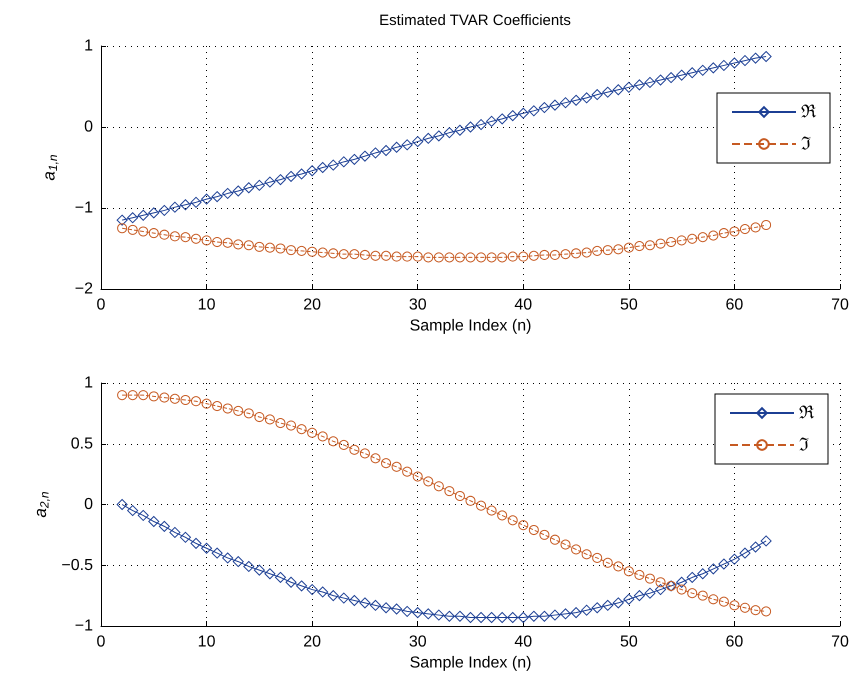 This screenshot has height=690, width=856. Describe the element at coordinates (84, 289) in the screenshot. I see `y-tick-label: −2` at that location.